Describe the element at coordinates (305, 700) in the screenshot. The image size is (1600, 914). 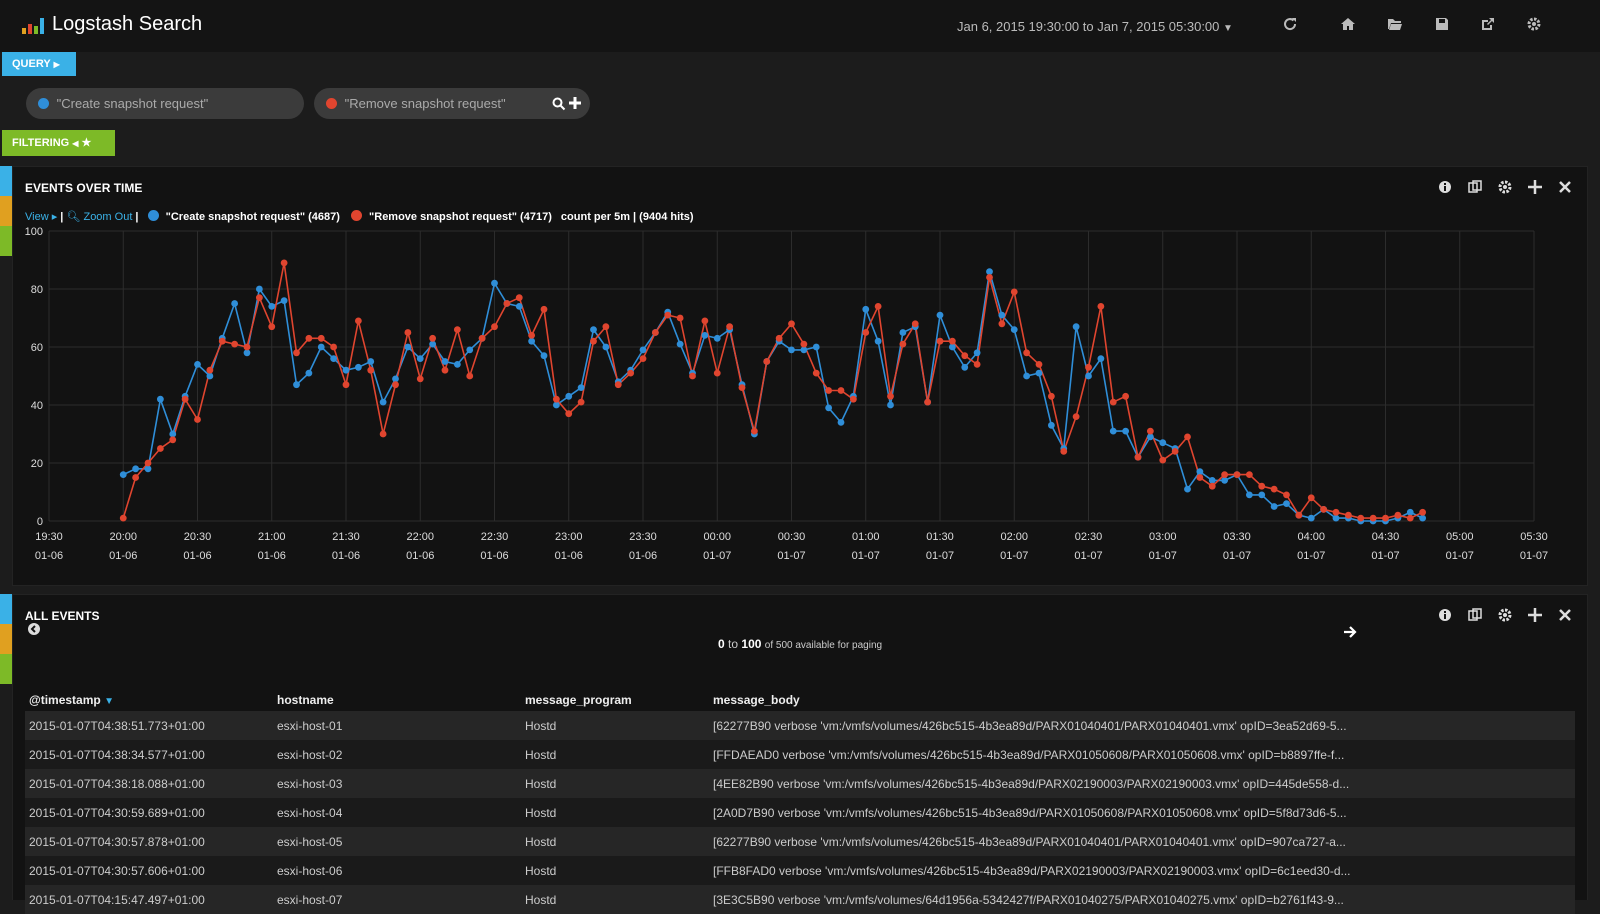
I see `column-header-hostname: hostname` at that location.